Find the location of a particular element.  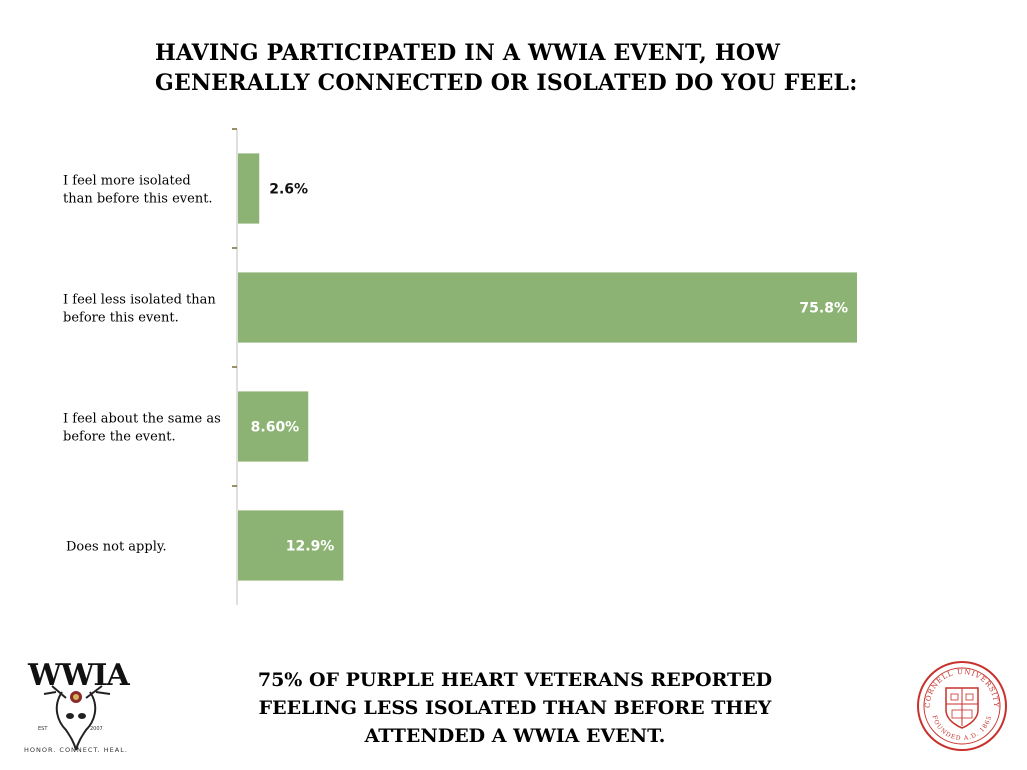

value-label: 8.60% is located at coordinates (275, 428).